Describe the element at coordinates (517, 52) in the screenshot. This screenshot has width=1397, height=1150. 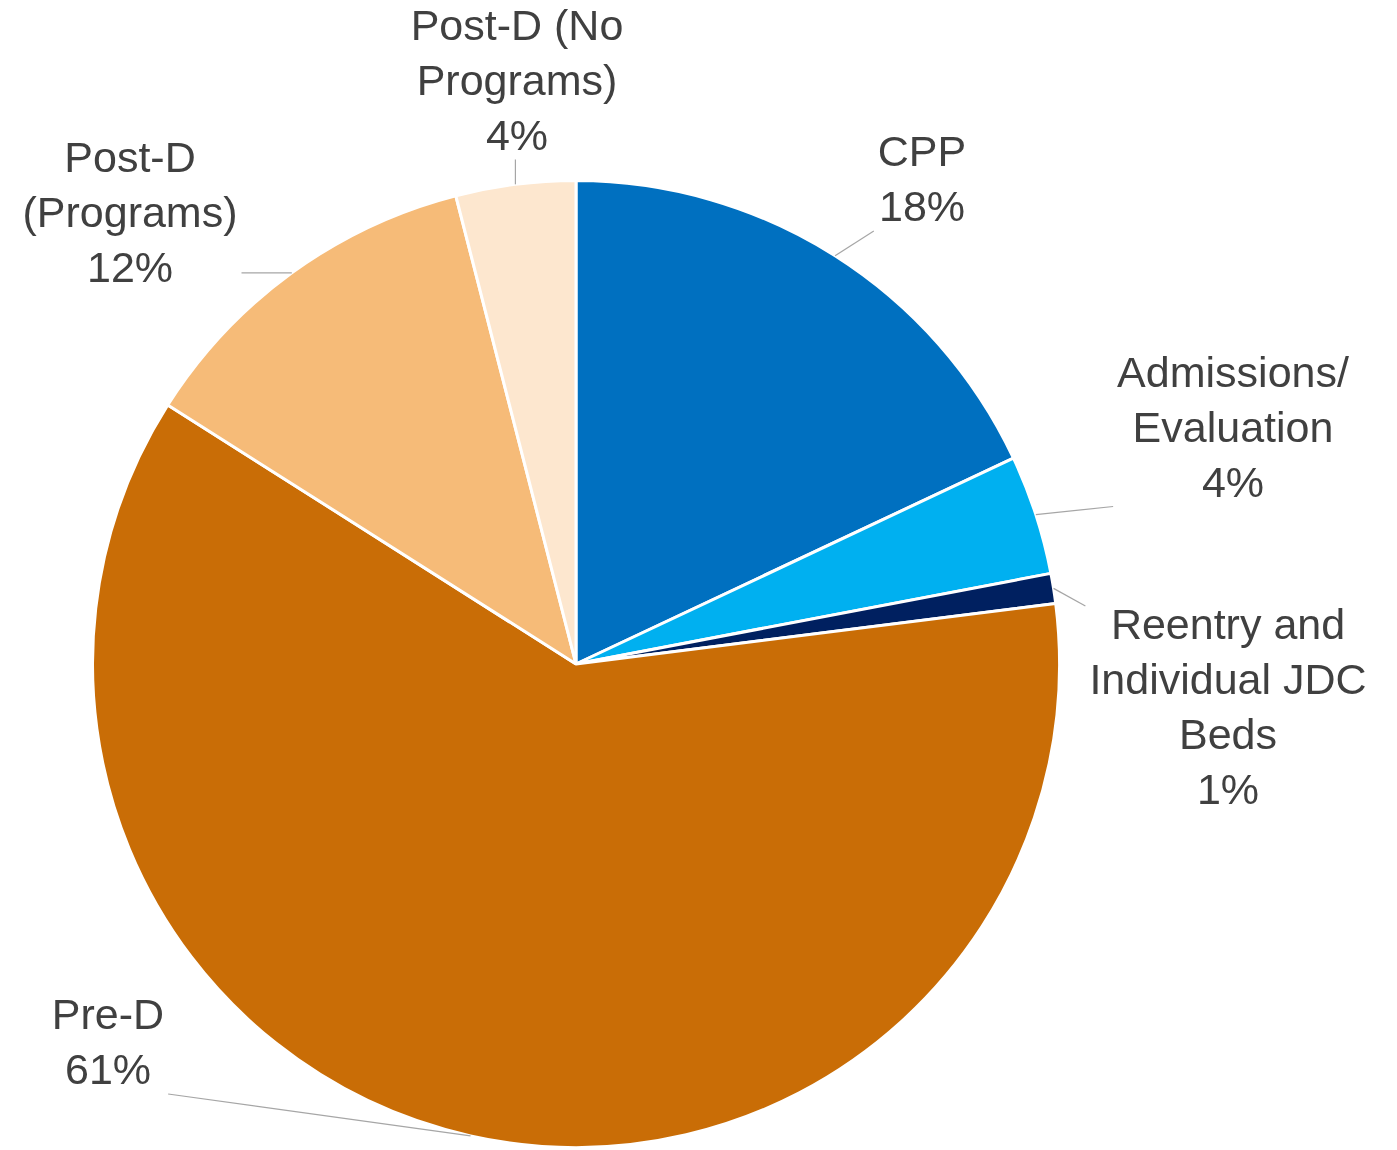
I see `slice-label: Post-D (No Programs)` at that location.